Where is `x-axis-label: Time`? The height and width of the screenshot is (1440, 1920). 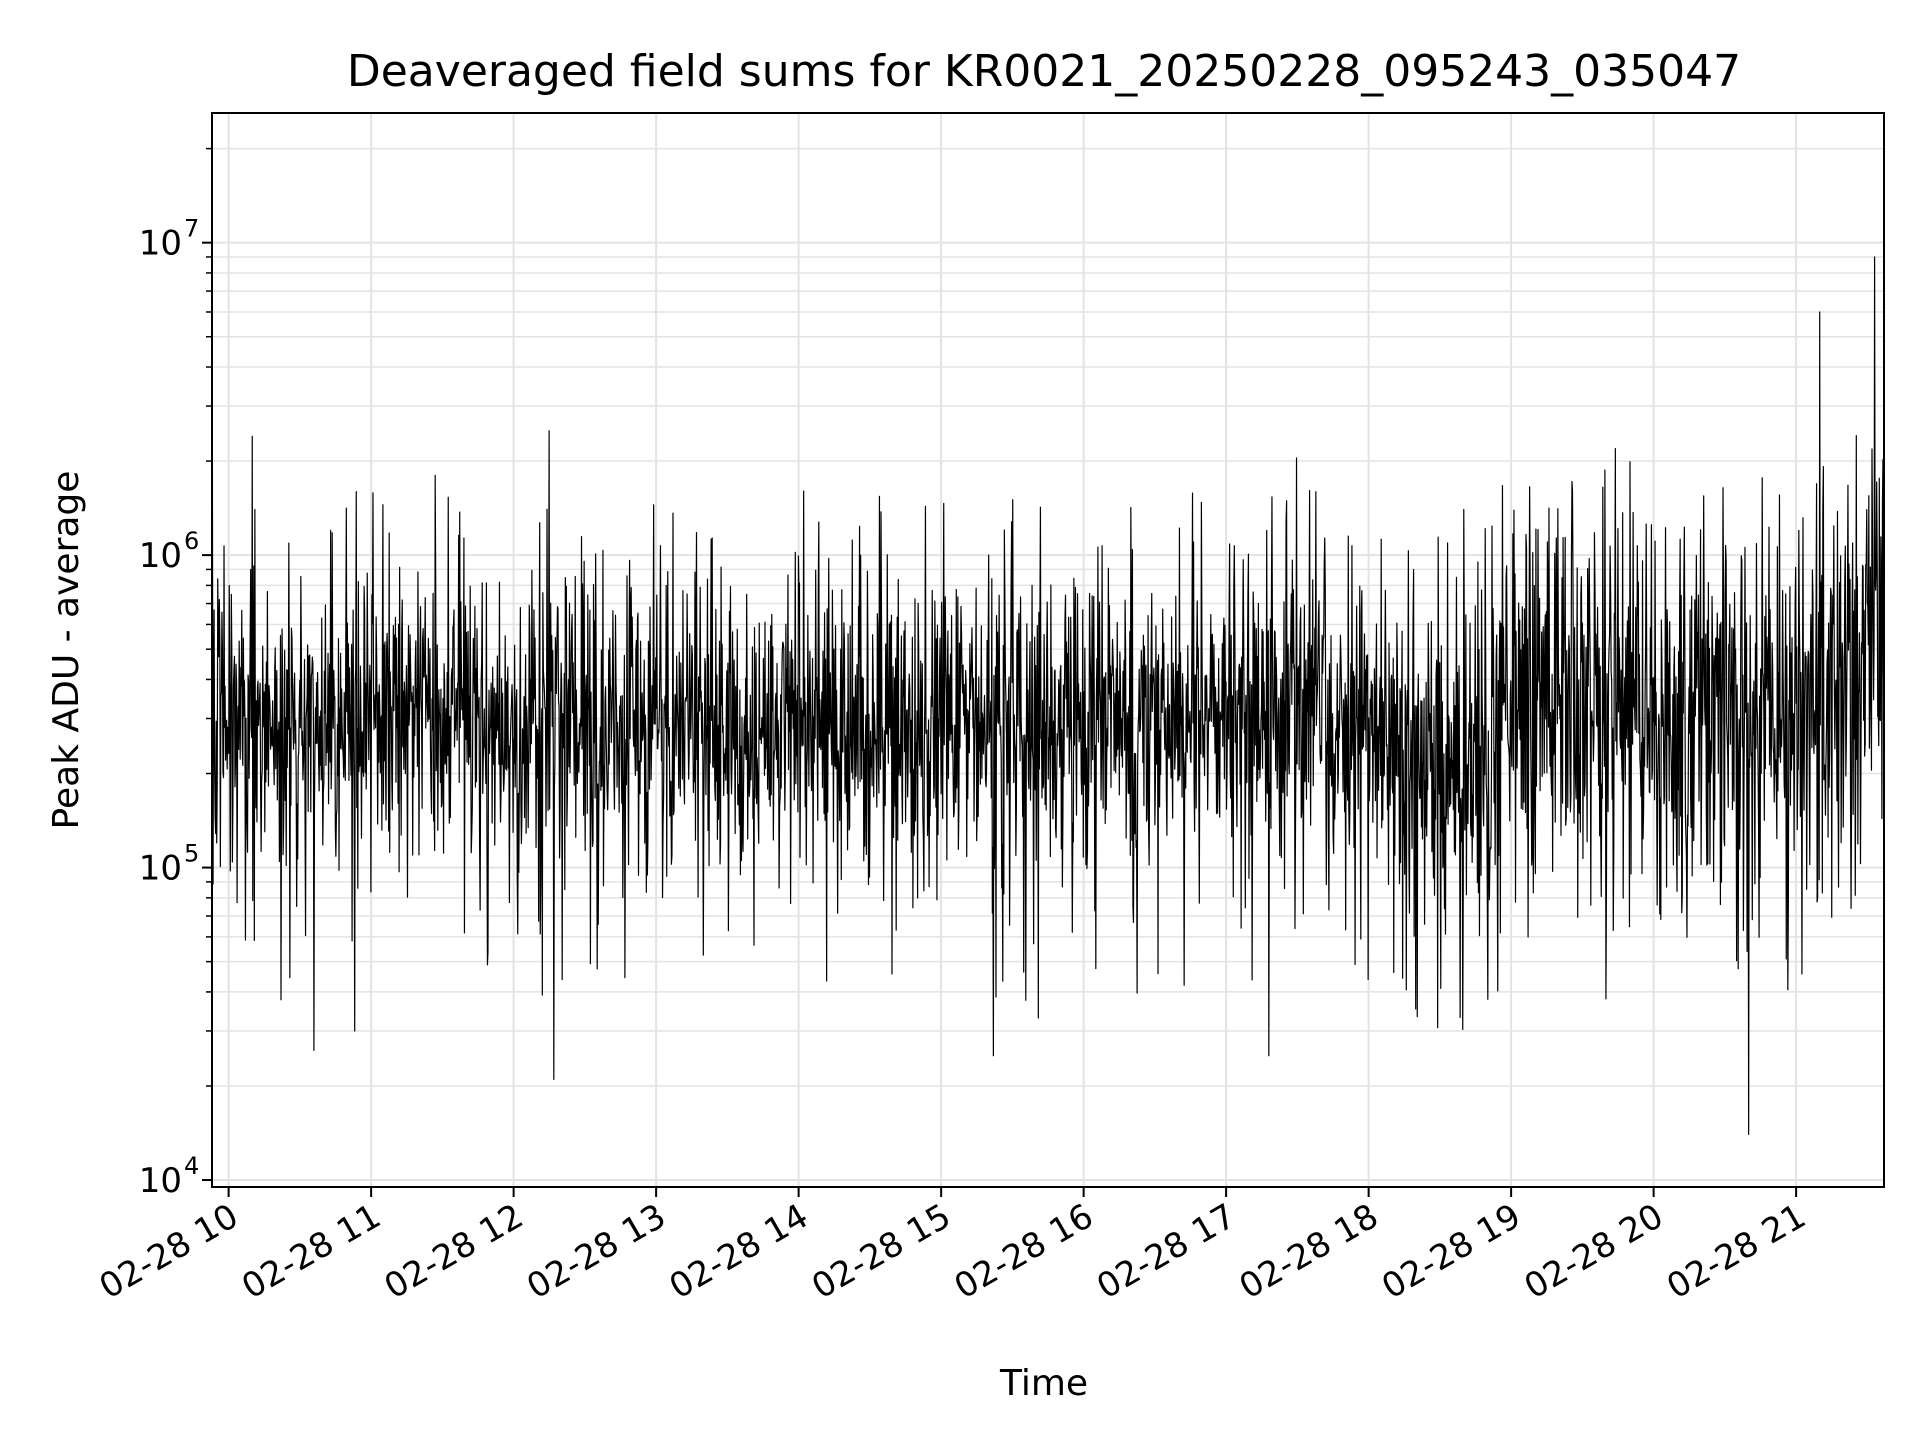
x-axis-label: Time is located at coordinates (1043, 1383).